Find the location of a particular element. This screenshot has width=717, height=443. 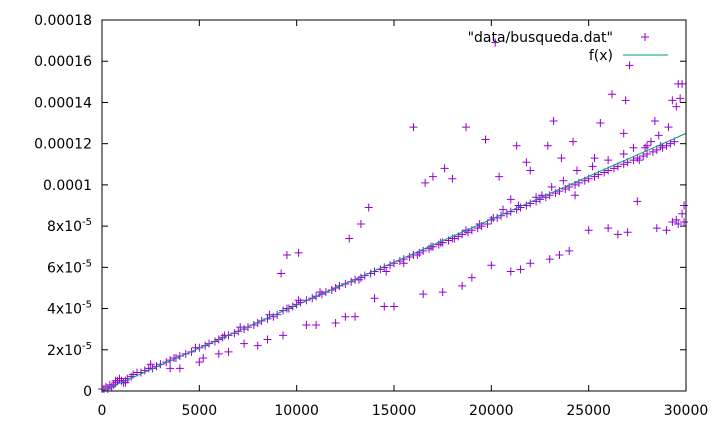

x-tick-label: 15000 is located at coordinates (394, 411).